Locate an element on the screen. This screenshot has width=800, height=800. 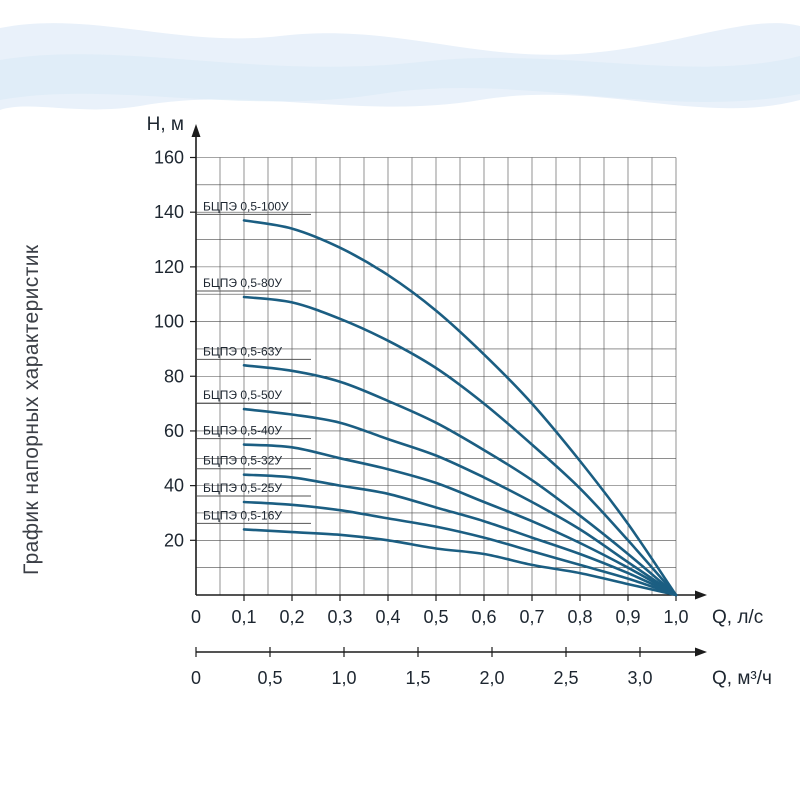
y-tick-label: 160 is located at coordinates (169, 158).